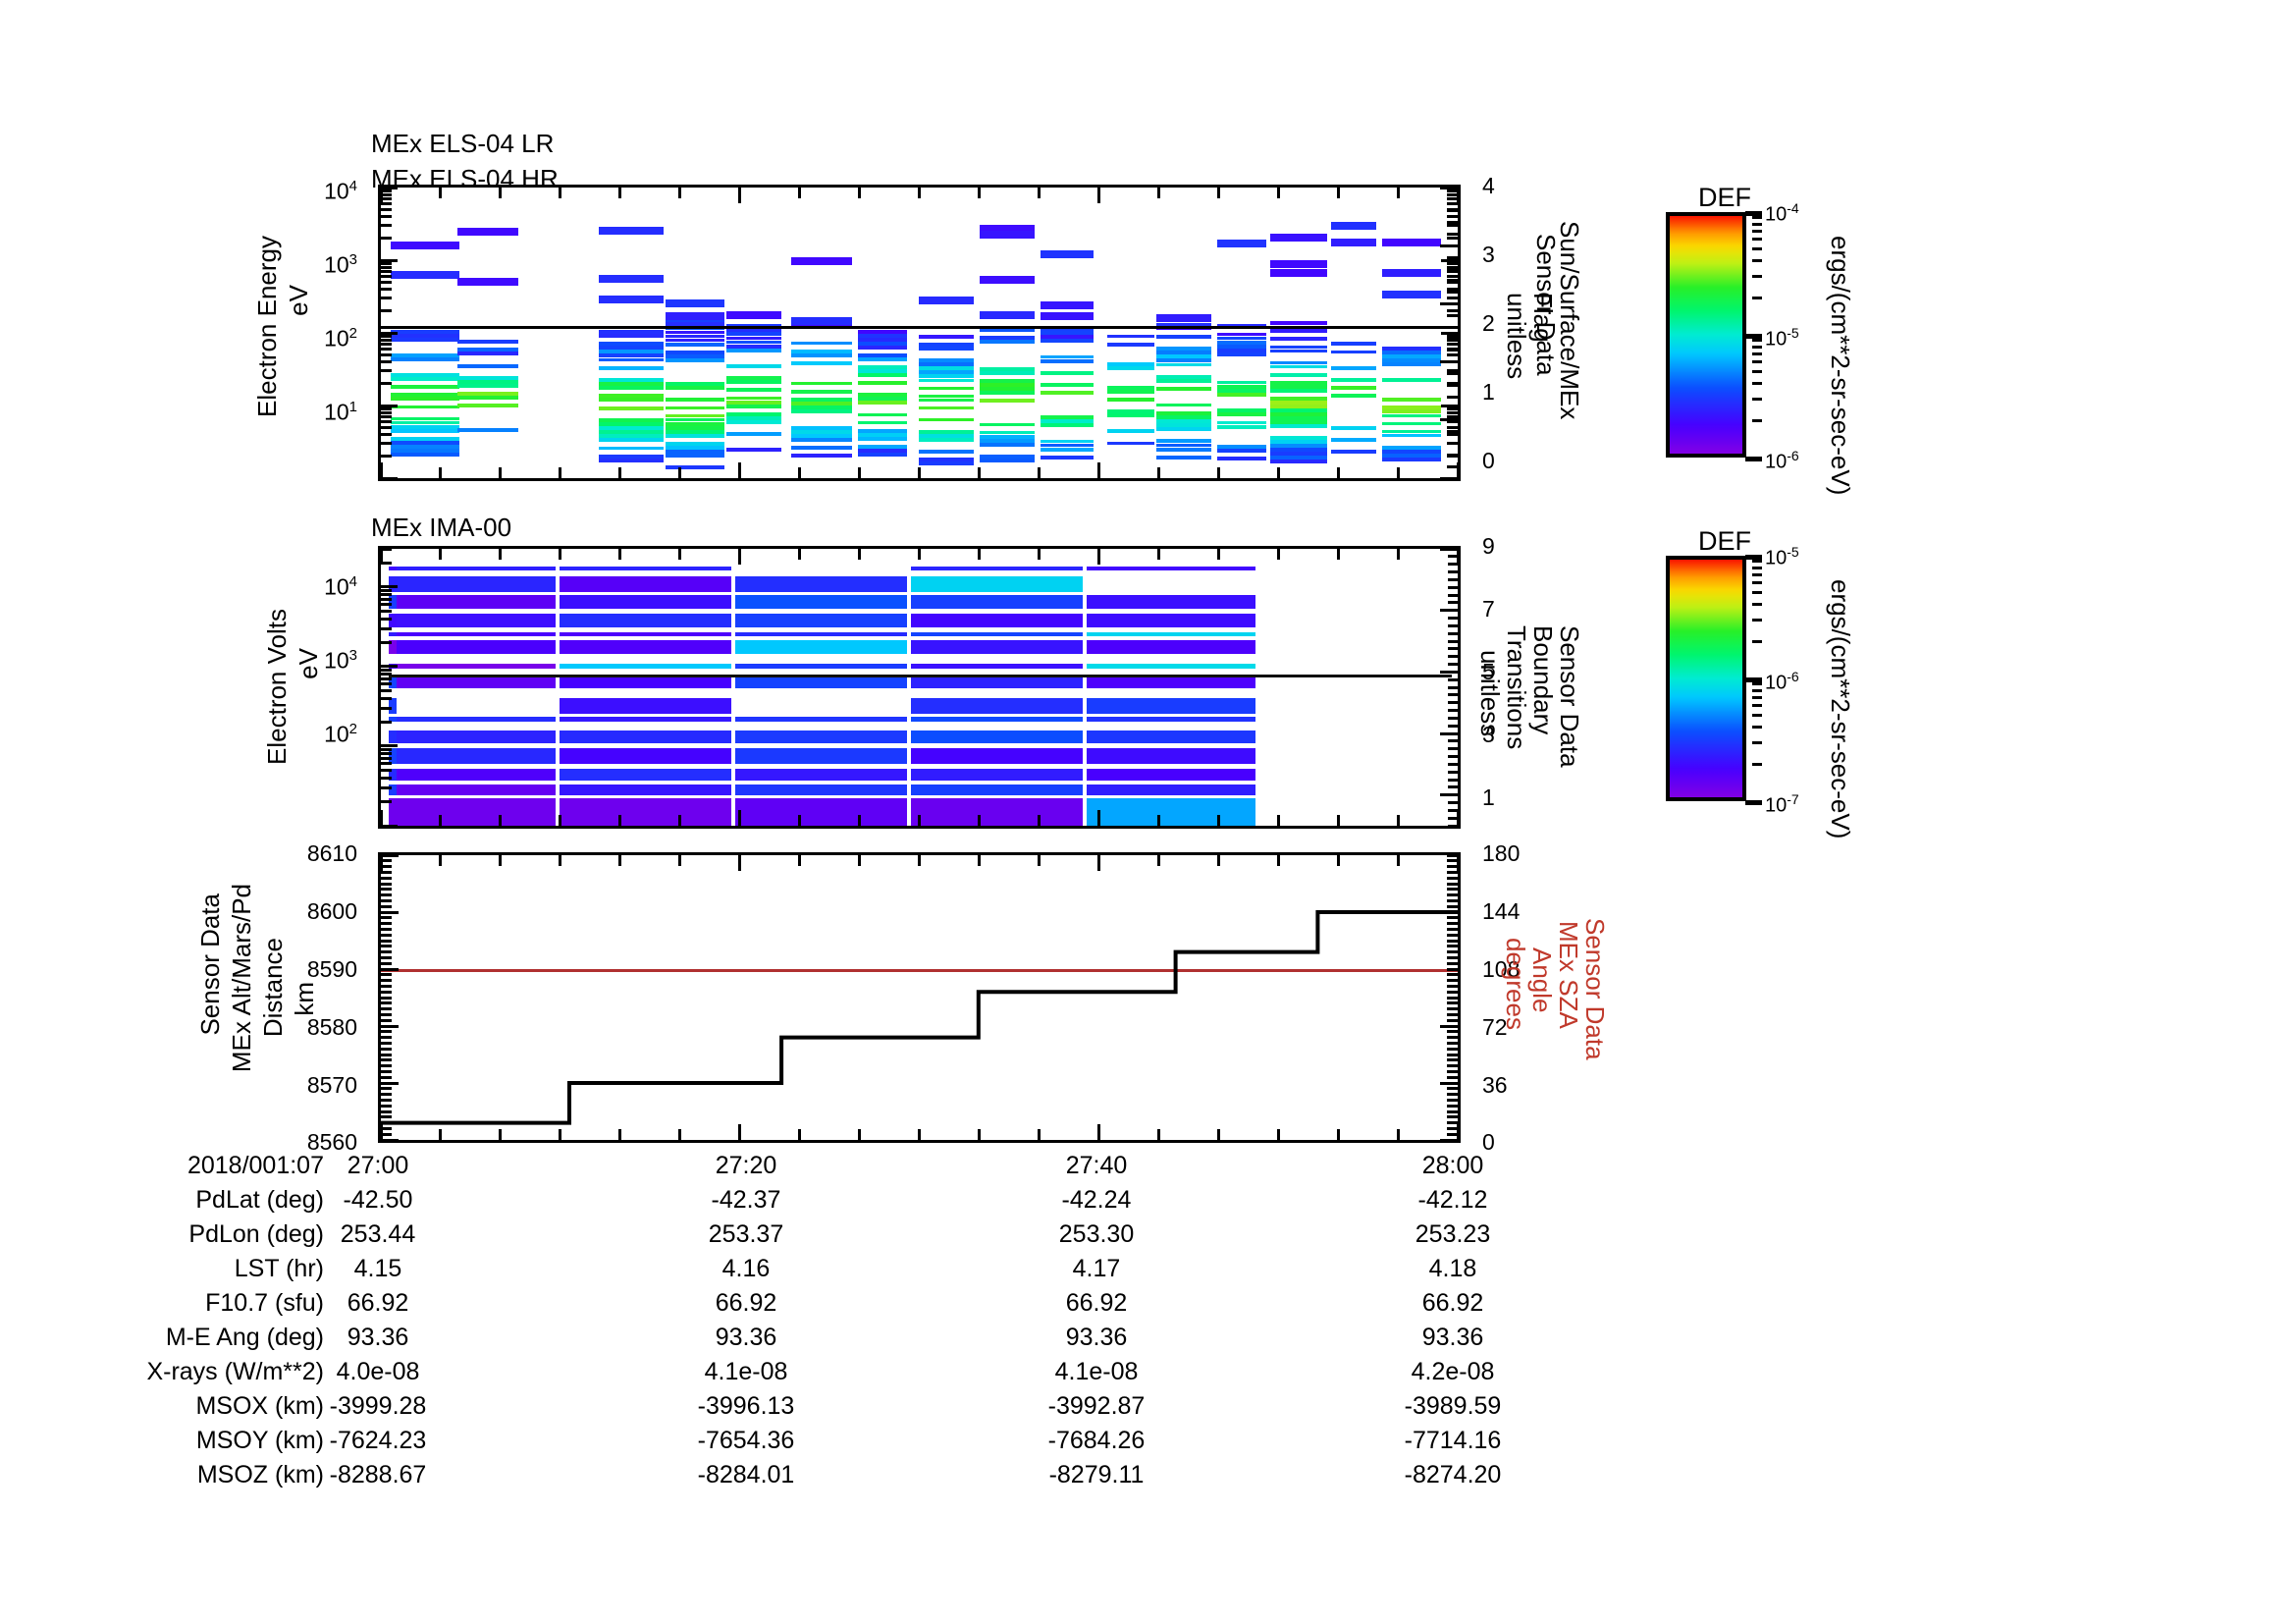 The image size is (2296, 1623). What do you see at coordinates (1453, 1234) in the screenshot?
I see `table-cell: 253.23` at bounding box center [1453, 1234].